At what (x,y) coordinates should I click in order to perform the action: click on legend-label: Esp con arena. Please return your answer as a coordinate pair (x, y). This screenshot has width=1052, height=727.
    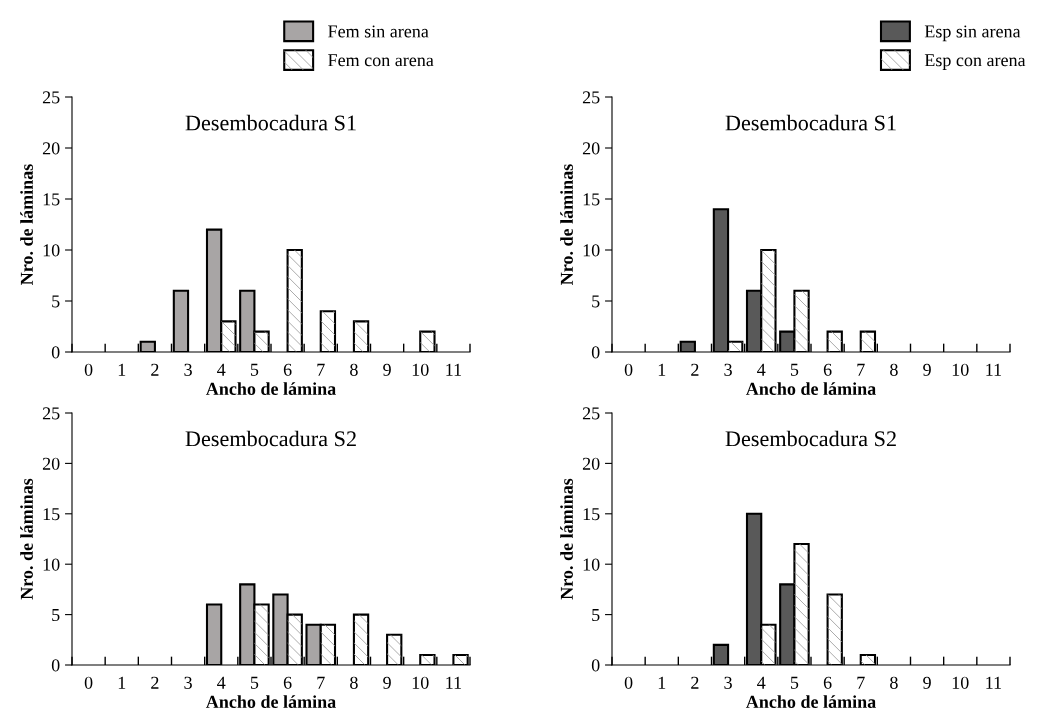
    Looking at the image, I should click on (975, 62).